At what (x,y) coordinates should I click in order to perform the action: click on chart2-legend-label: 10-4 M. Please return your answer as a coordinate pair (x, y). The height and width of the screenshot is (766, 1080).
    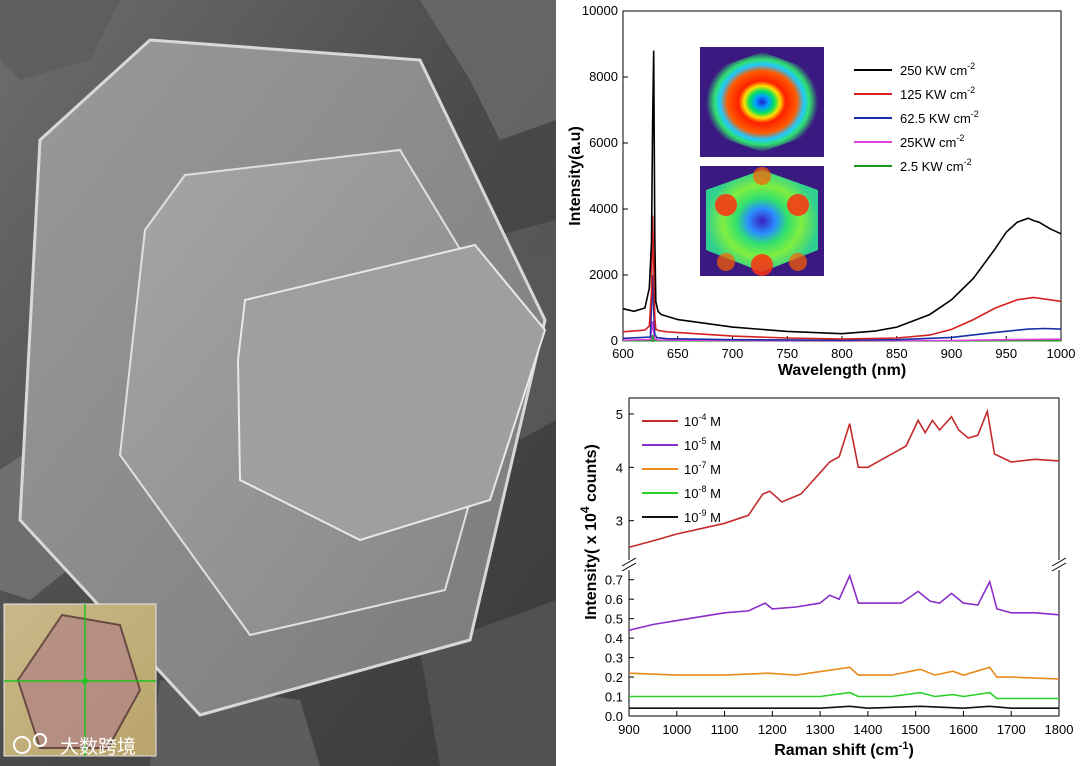
    Looking at the image, I should click on (702, 420).